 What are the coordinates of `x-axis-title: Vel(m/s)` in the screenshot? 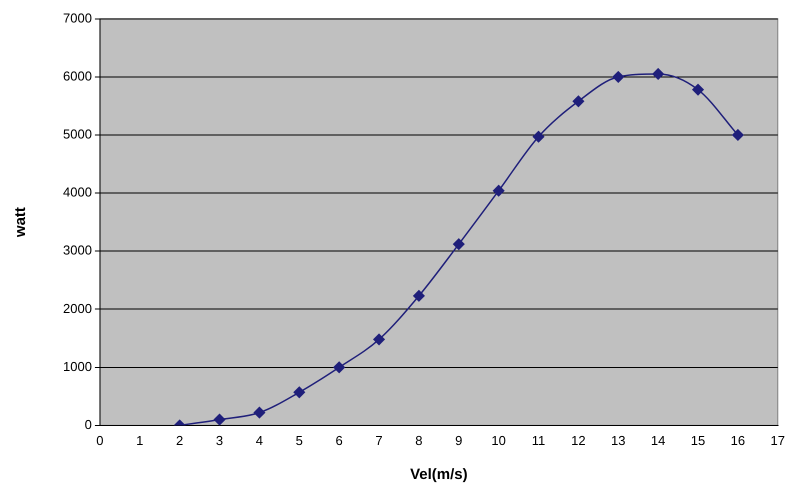 It's located at (439, 475).